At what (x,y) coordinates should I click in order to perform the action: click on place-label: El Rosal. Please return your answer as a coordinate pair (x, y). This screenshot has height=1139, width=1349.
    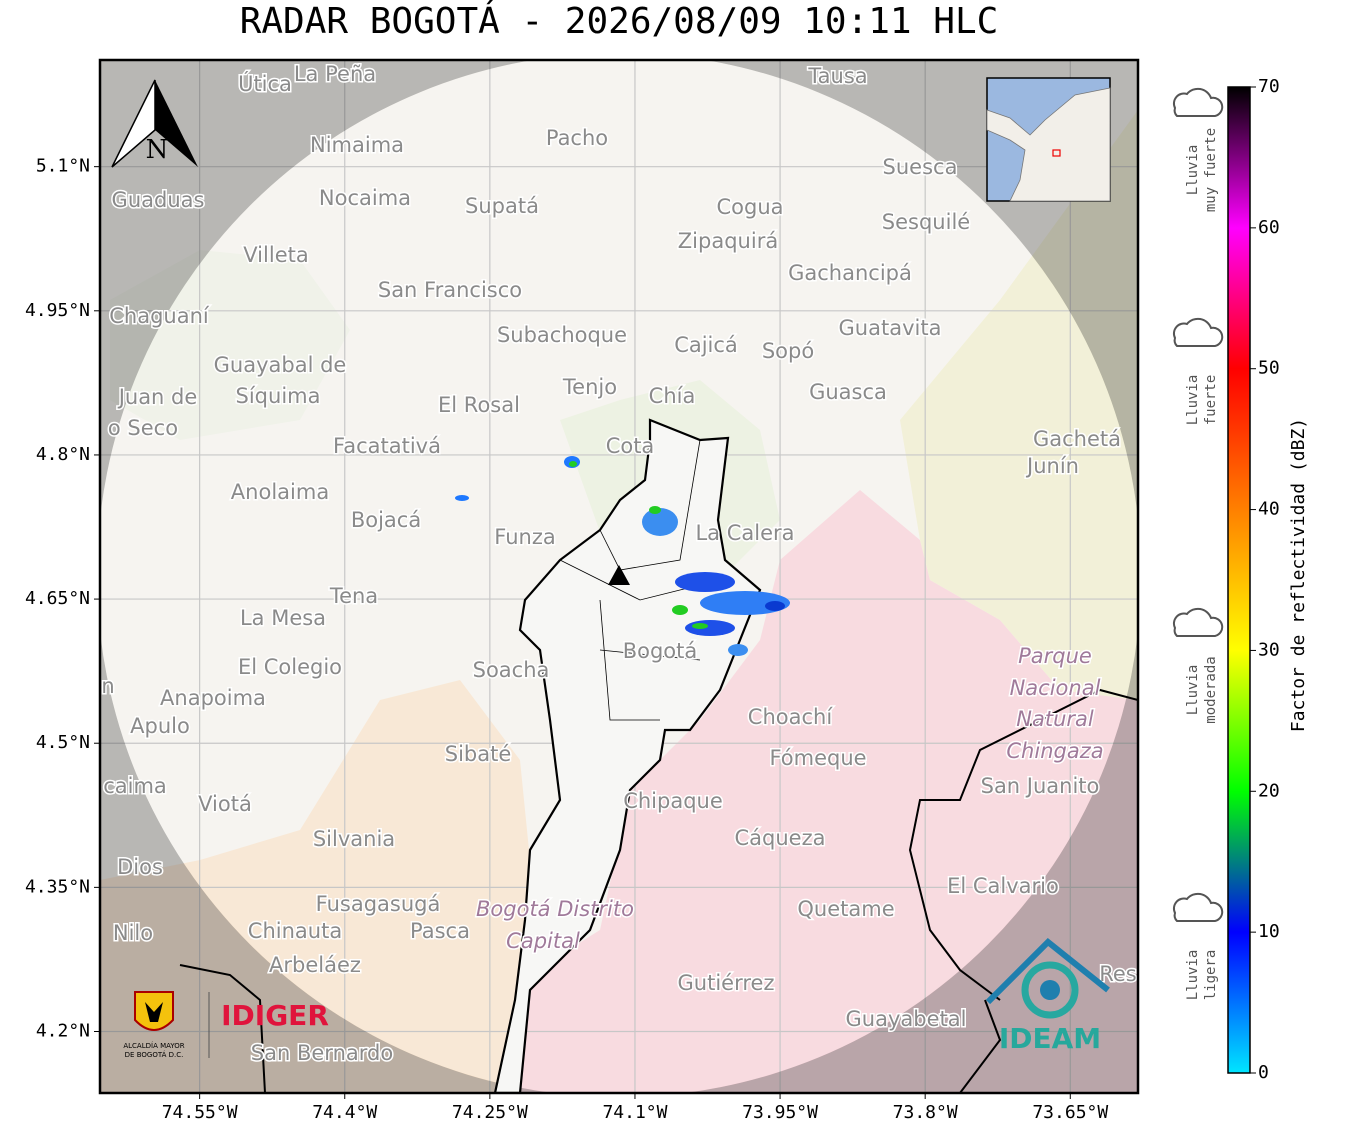
    Looking at the image, I should click on (479, 405).